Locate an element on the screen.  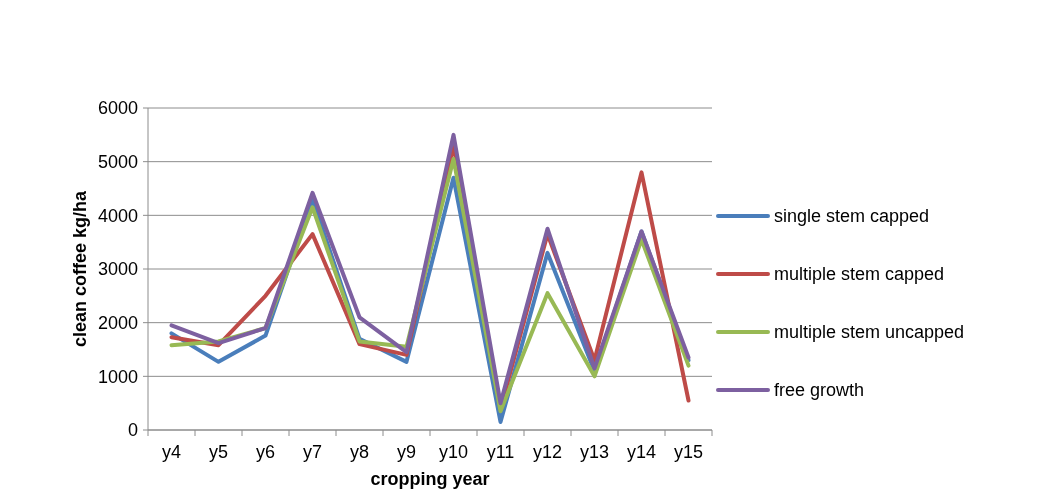
x-axis-title: cropping year is located at coordinates (430, 479).